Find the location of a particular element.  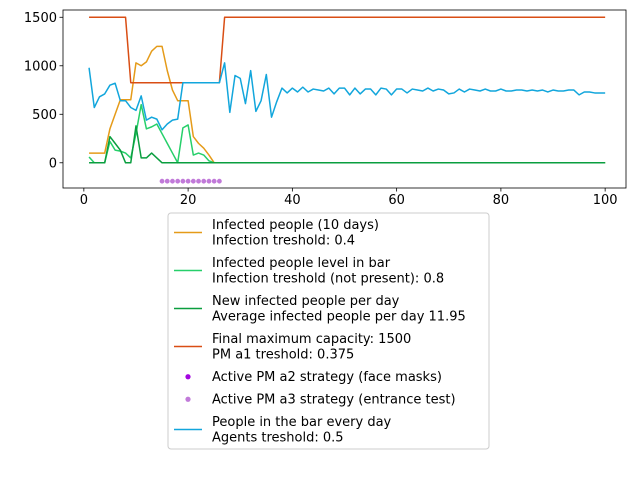

y-tick-label: 0 is located at coordinates (53, 163).